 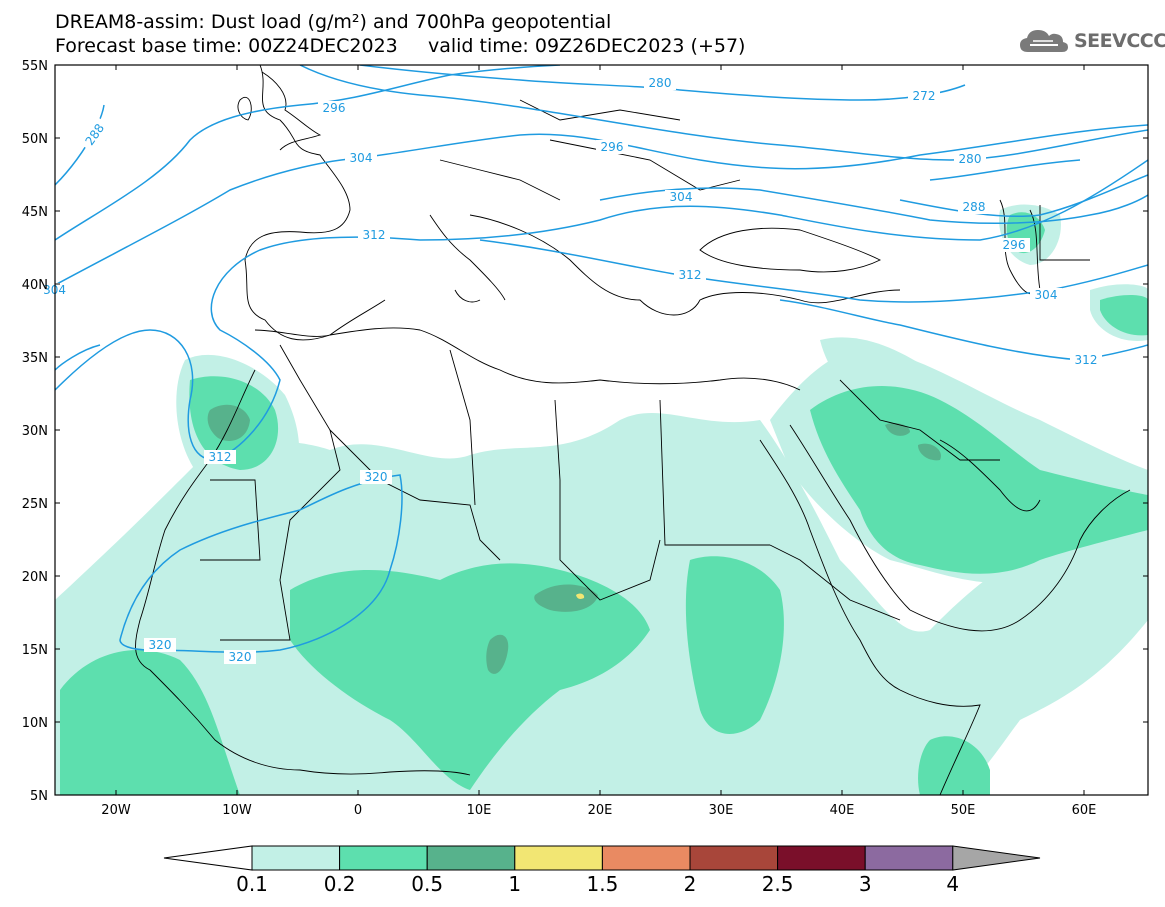 I want to click on colorbar: 0.1 0.2 0.5 1 1.5 2 2.5 3 4, so click(x=602, y=870).